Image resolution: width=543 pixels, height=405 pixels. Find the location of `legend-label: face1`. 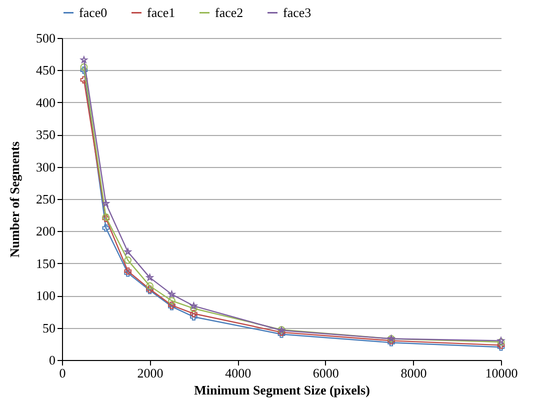

legend-label: face1 is located at coordinates (161, 12).